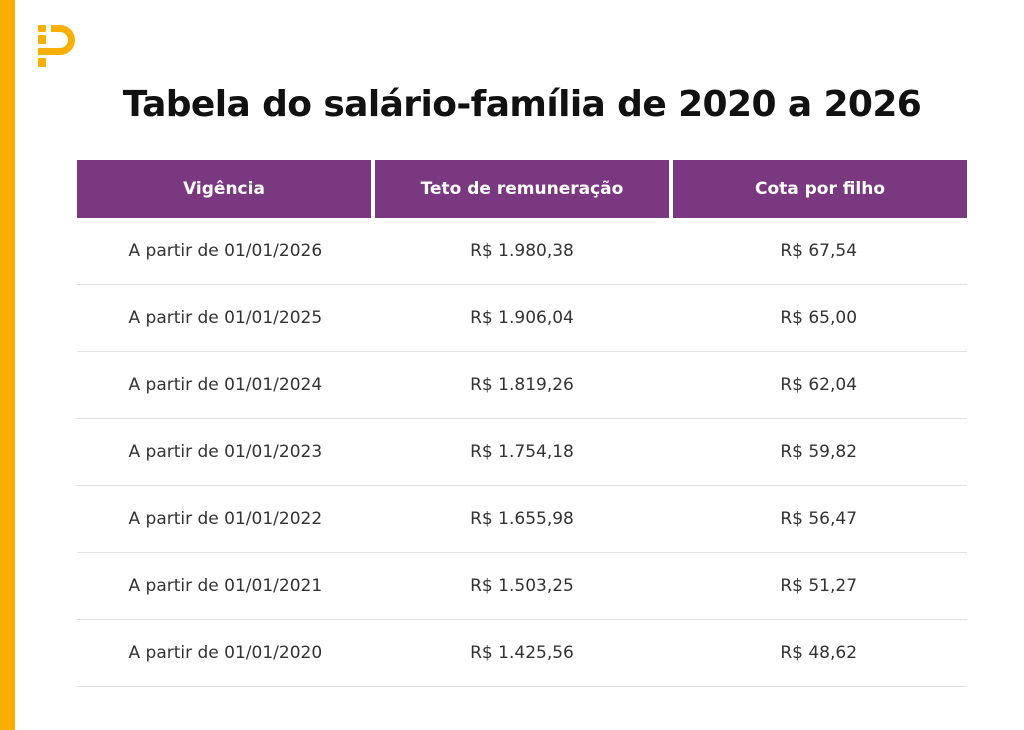 This screenshot has width=1024, height=730. Describe the element at coordinates (225, 519) in the screenshot. I see `table-cell-vigencia: A partir de 01/01/2022` at that location.